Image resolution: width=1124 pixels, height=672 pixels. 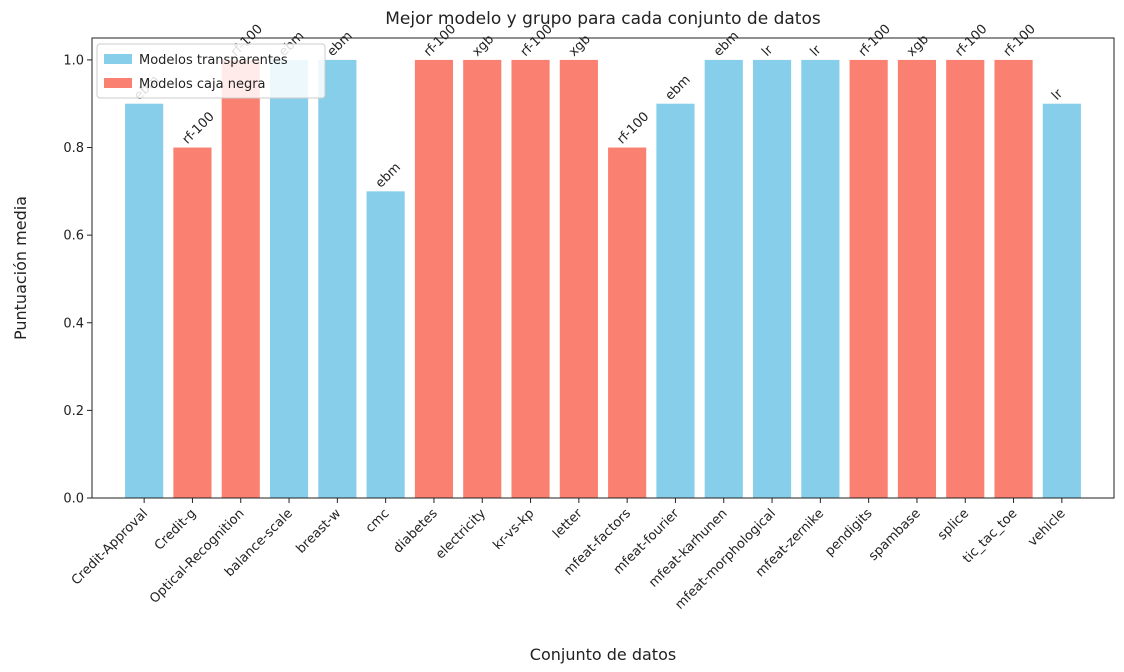 I want to click on legend: Modelos transparentes Modelos caja negra, so click(x=211, y=71).